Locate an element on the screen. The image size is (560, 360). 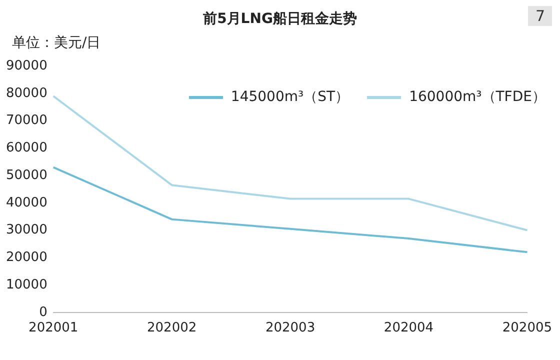
y-tick-label: 90000 is located at coordinates (27, 66).